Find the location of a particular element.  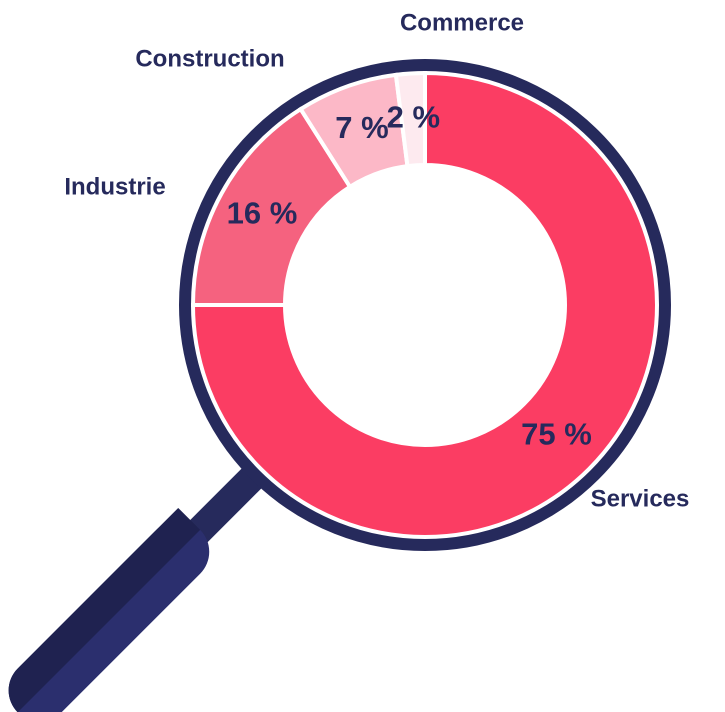

handle-shade is located at coordinates (104, 609).